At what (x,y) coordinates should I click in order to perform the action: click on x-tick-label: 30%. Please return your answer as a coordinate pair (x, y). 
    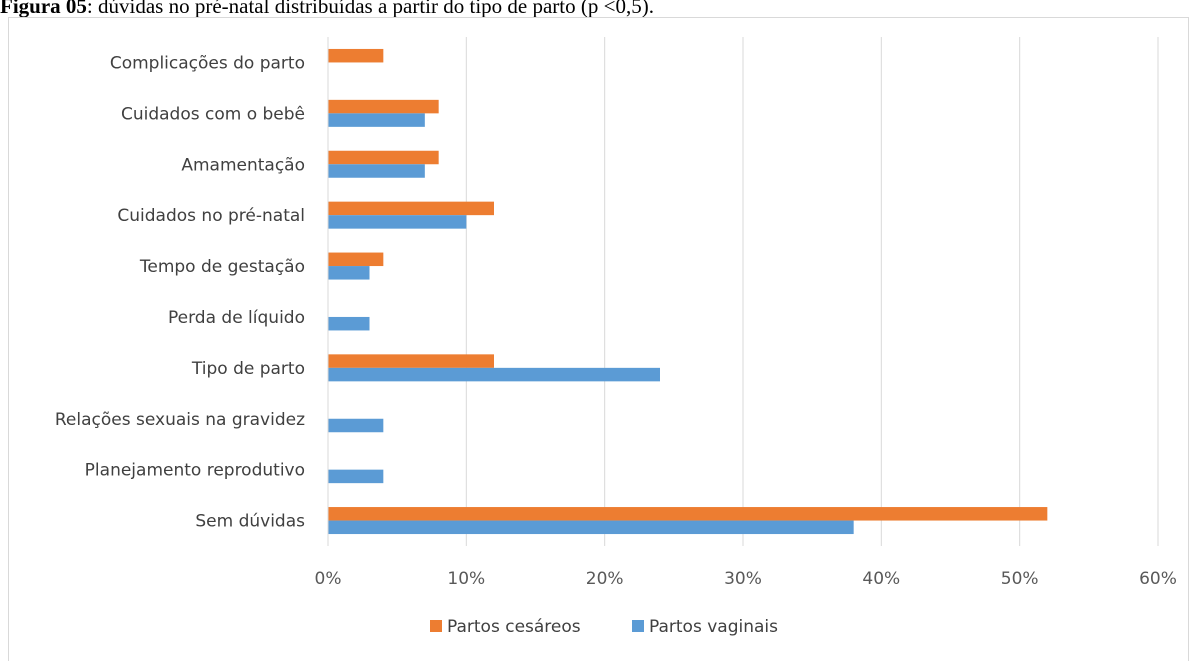
    Looking at the image, I should click on (743, 579).